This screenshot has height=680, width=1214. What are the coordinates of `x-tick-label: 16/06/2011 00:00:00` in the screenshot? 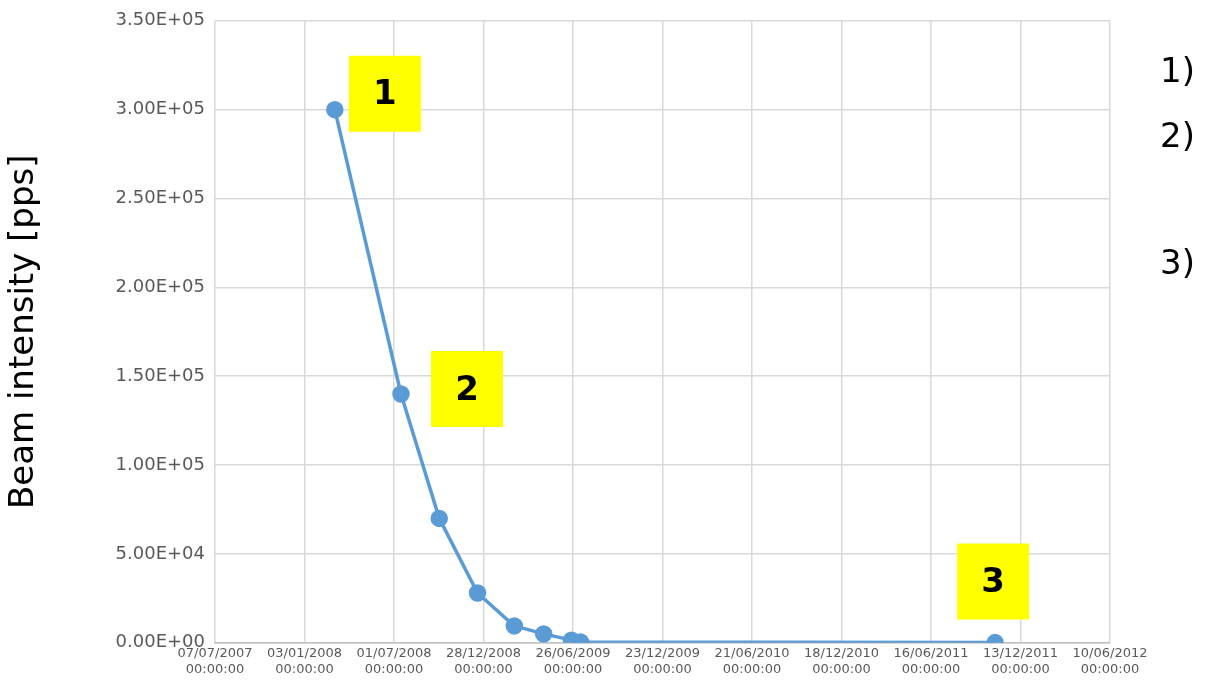 It's located at (931, 660).